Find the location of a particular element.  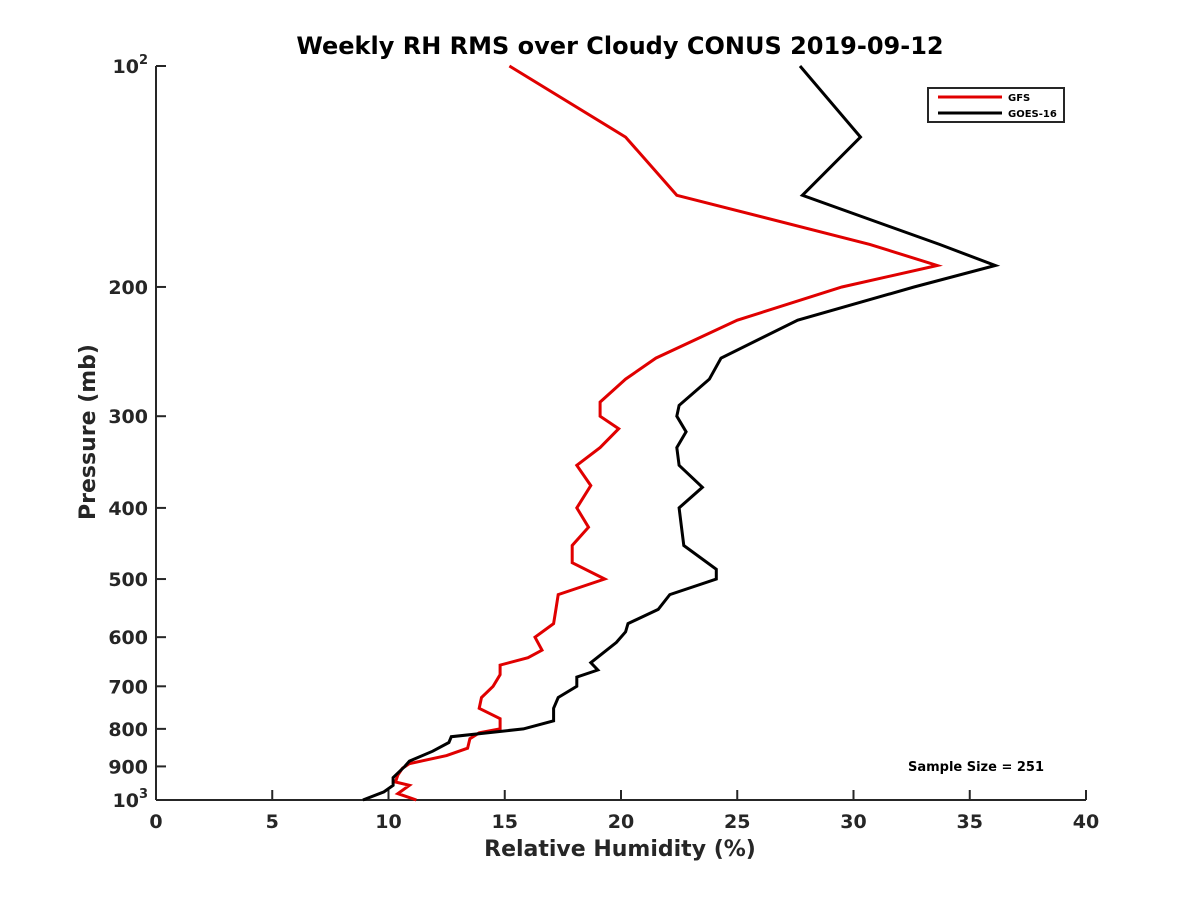

x-tick-label: 30 is located at coordinates (853, 822).